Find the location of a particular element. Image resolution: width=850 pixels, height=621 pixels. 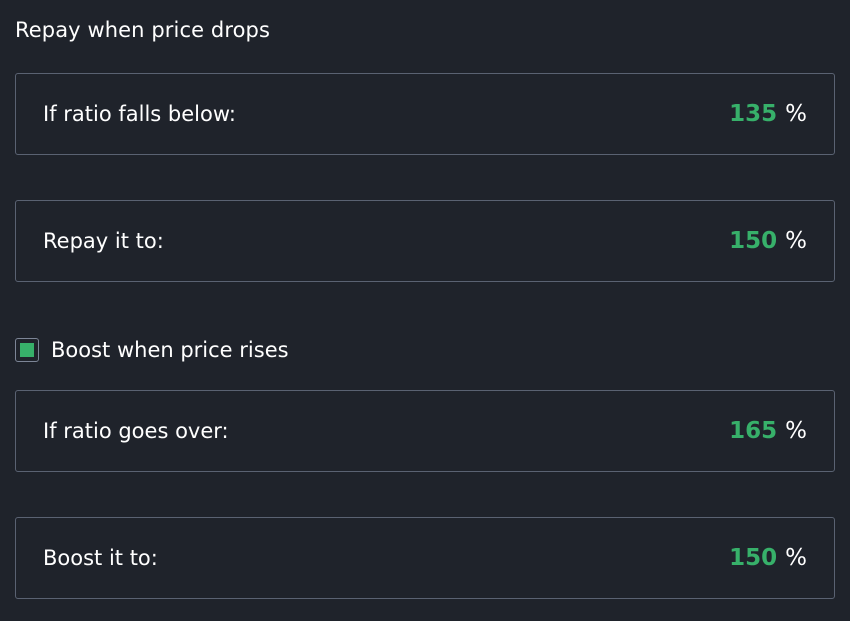

boost-trigger-value-group: 165 % is located at coordinates (768, 431).